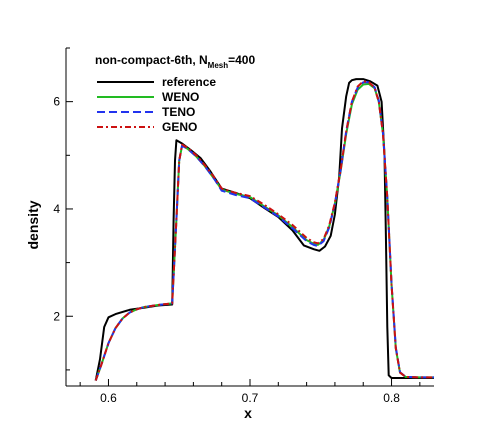 This screenshot has width=493, height=439. What do you see at coordinates (189, 82) in the screenshot?
I see `legend-label-reference: reference` at bounding box center [189, 82].